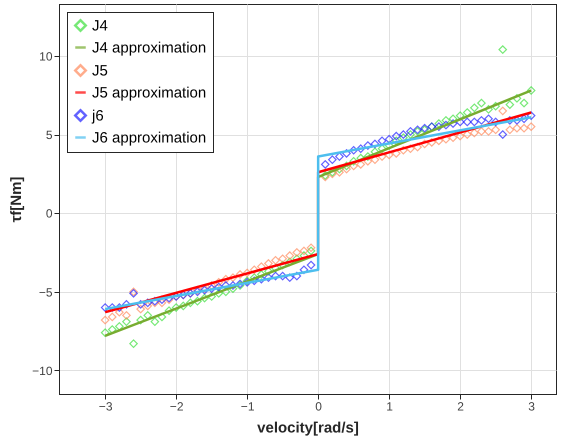 The image size is (564, 439). I want to click on y-tick-label: −5, so click(45, 292).